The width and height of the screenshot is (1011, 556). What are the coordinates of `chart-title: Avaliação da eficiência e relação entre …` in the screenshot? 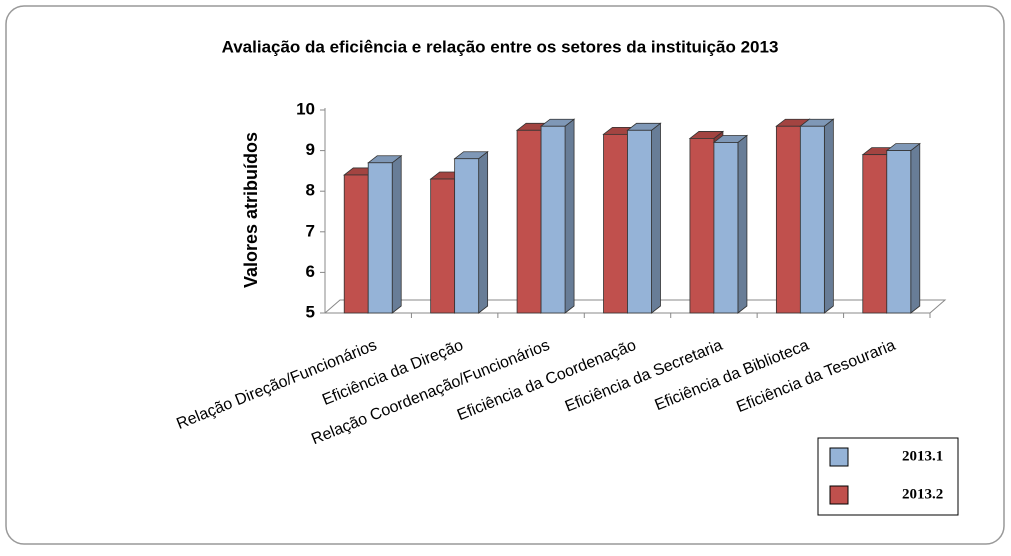 It's located at (500, 46).